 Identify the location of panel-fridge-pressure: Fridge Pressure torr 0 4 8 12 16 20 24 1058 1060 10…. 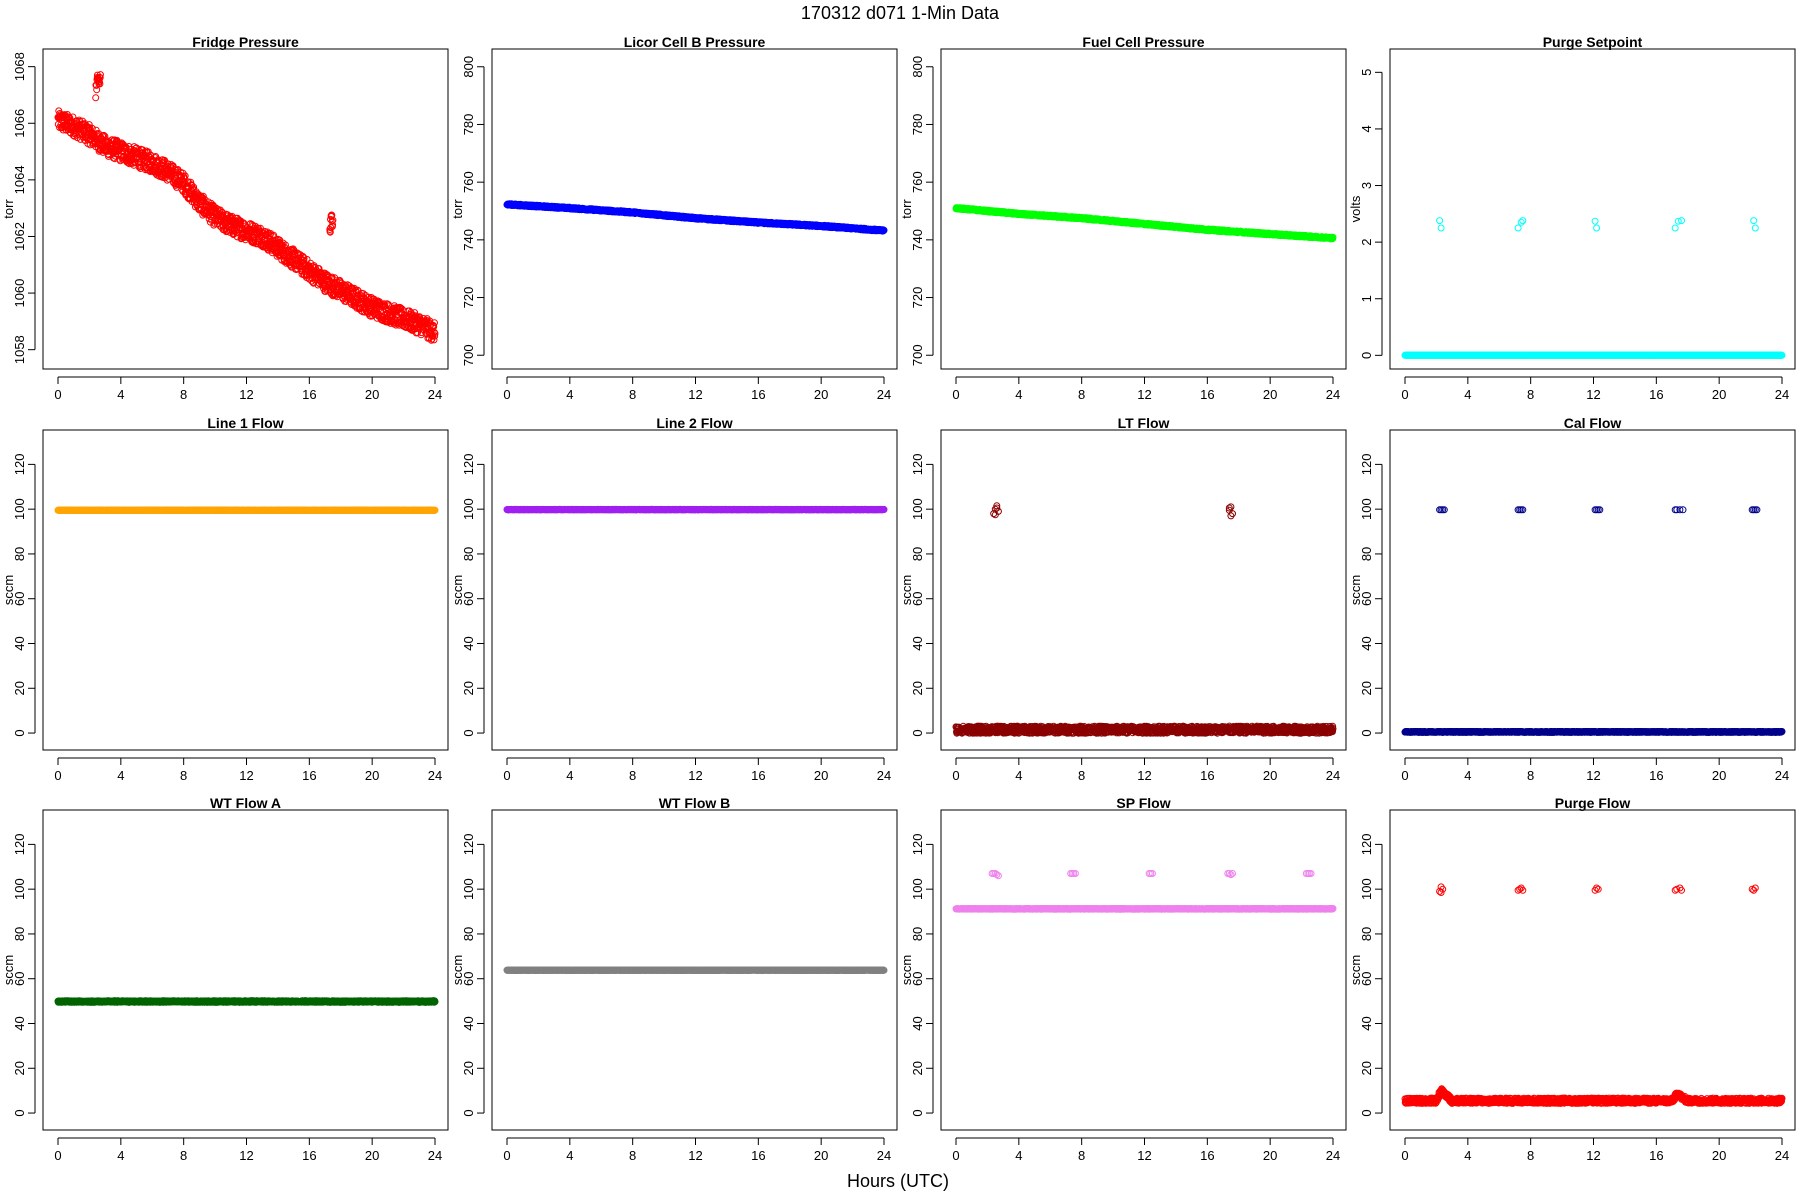
(225, 218).